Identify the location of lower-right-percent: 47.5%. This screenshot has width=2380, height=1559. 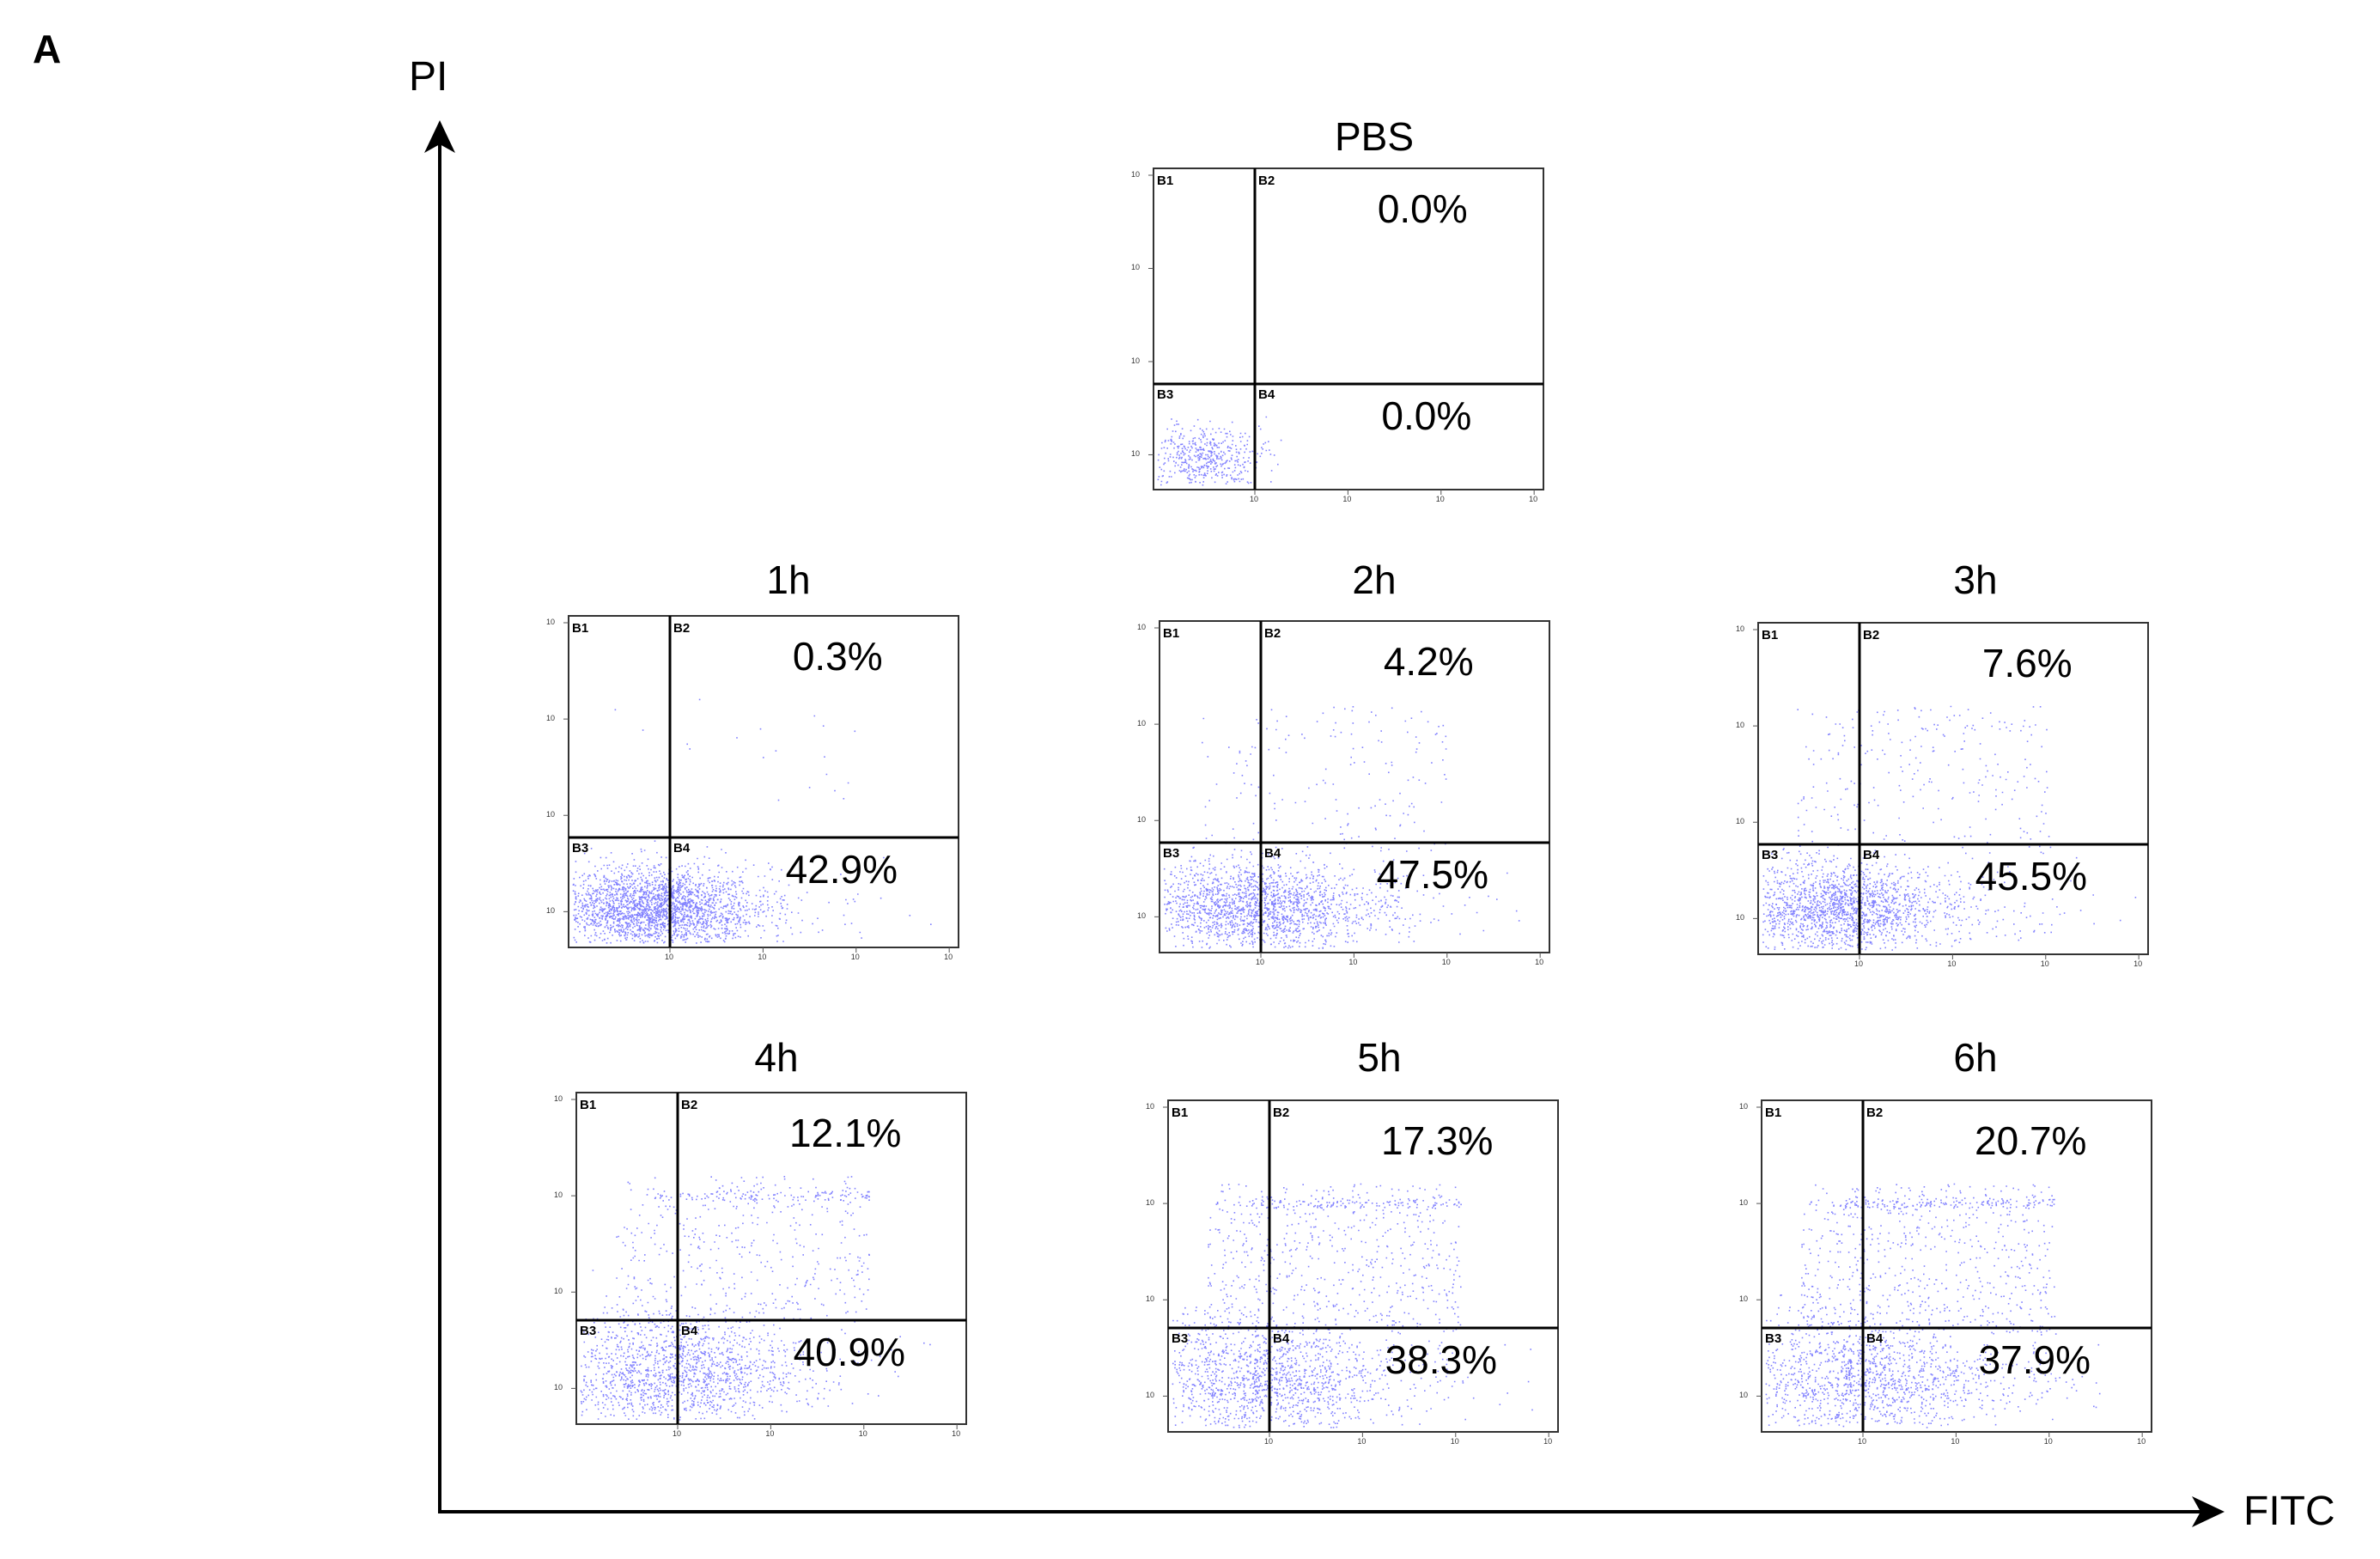
(1433, 875).